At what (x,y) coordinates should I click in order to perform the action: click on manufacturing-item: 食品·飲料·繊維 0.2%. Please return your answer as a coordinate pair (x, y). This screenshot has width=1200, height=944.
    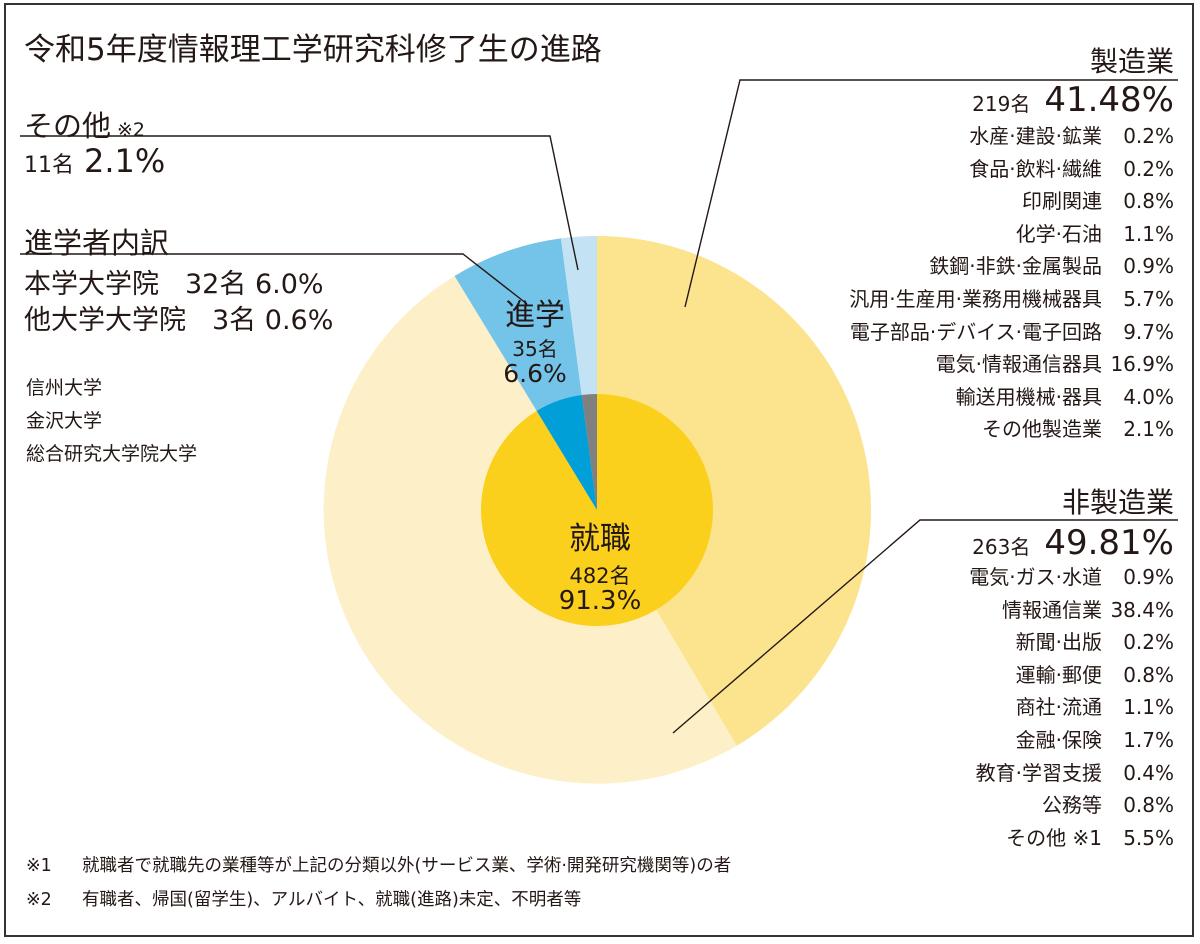
    Looking at the image, I should click on (1011, 169).